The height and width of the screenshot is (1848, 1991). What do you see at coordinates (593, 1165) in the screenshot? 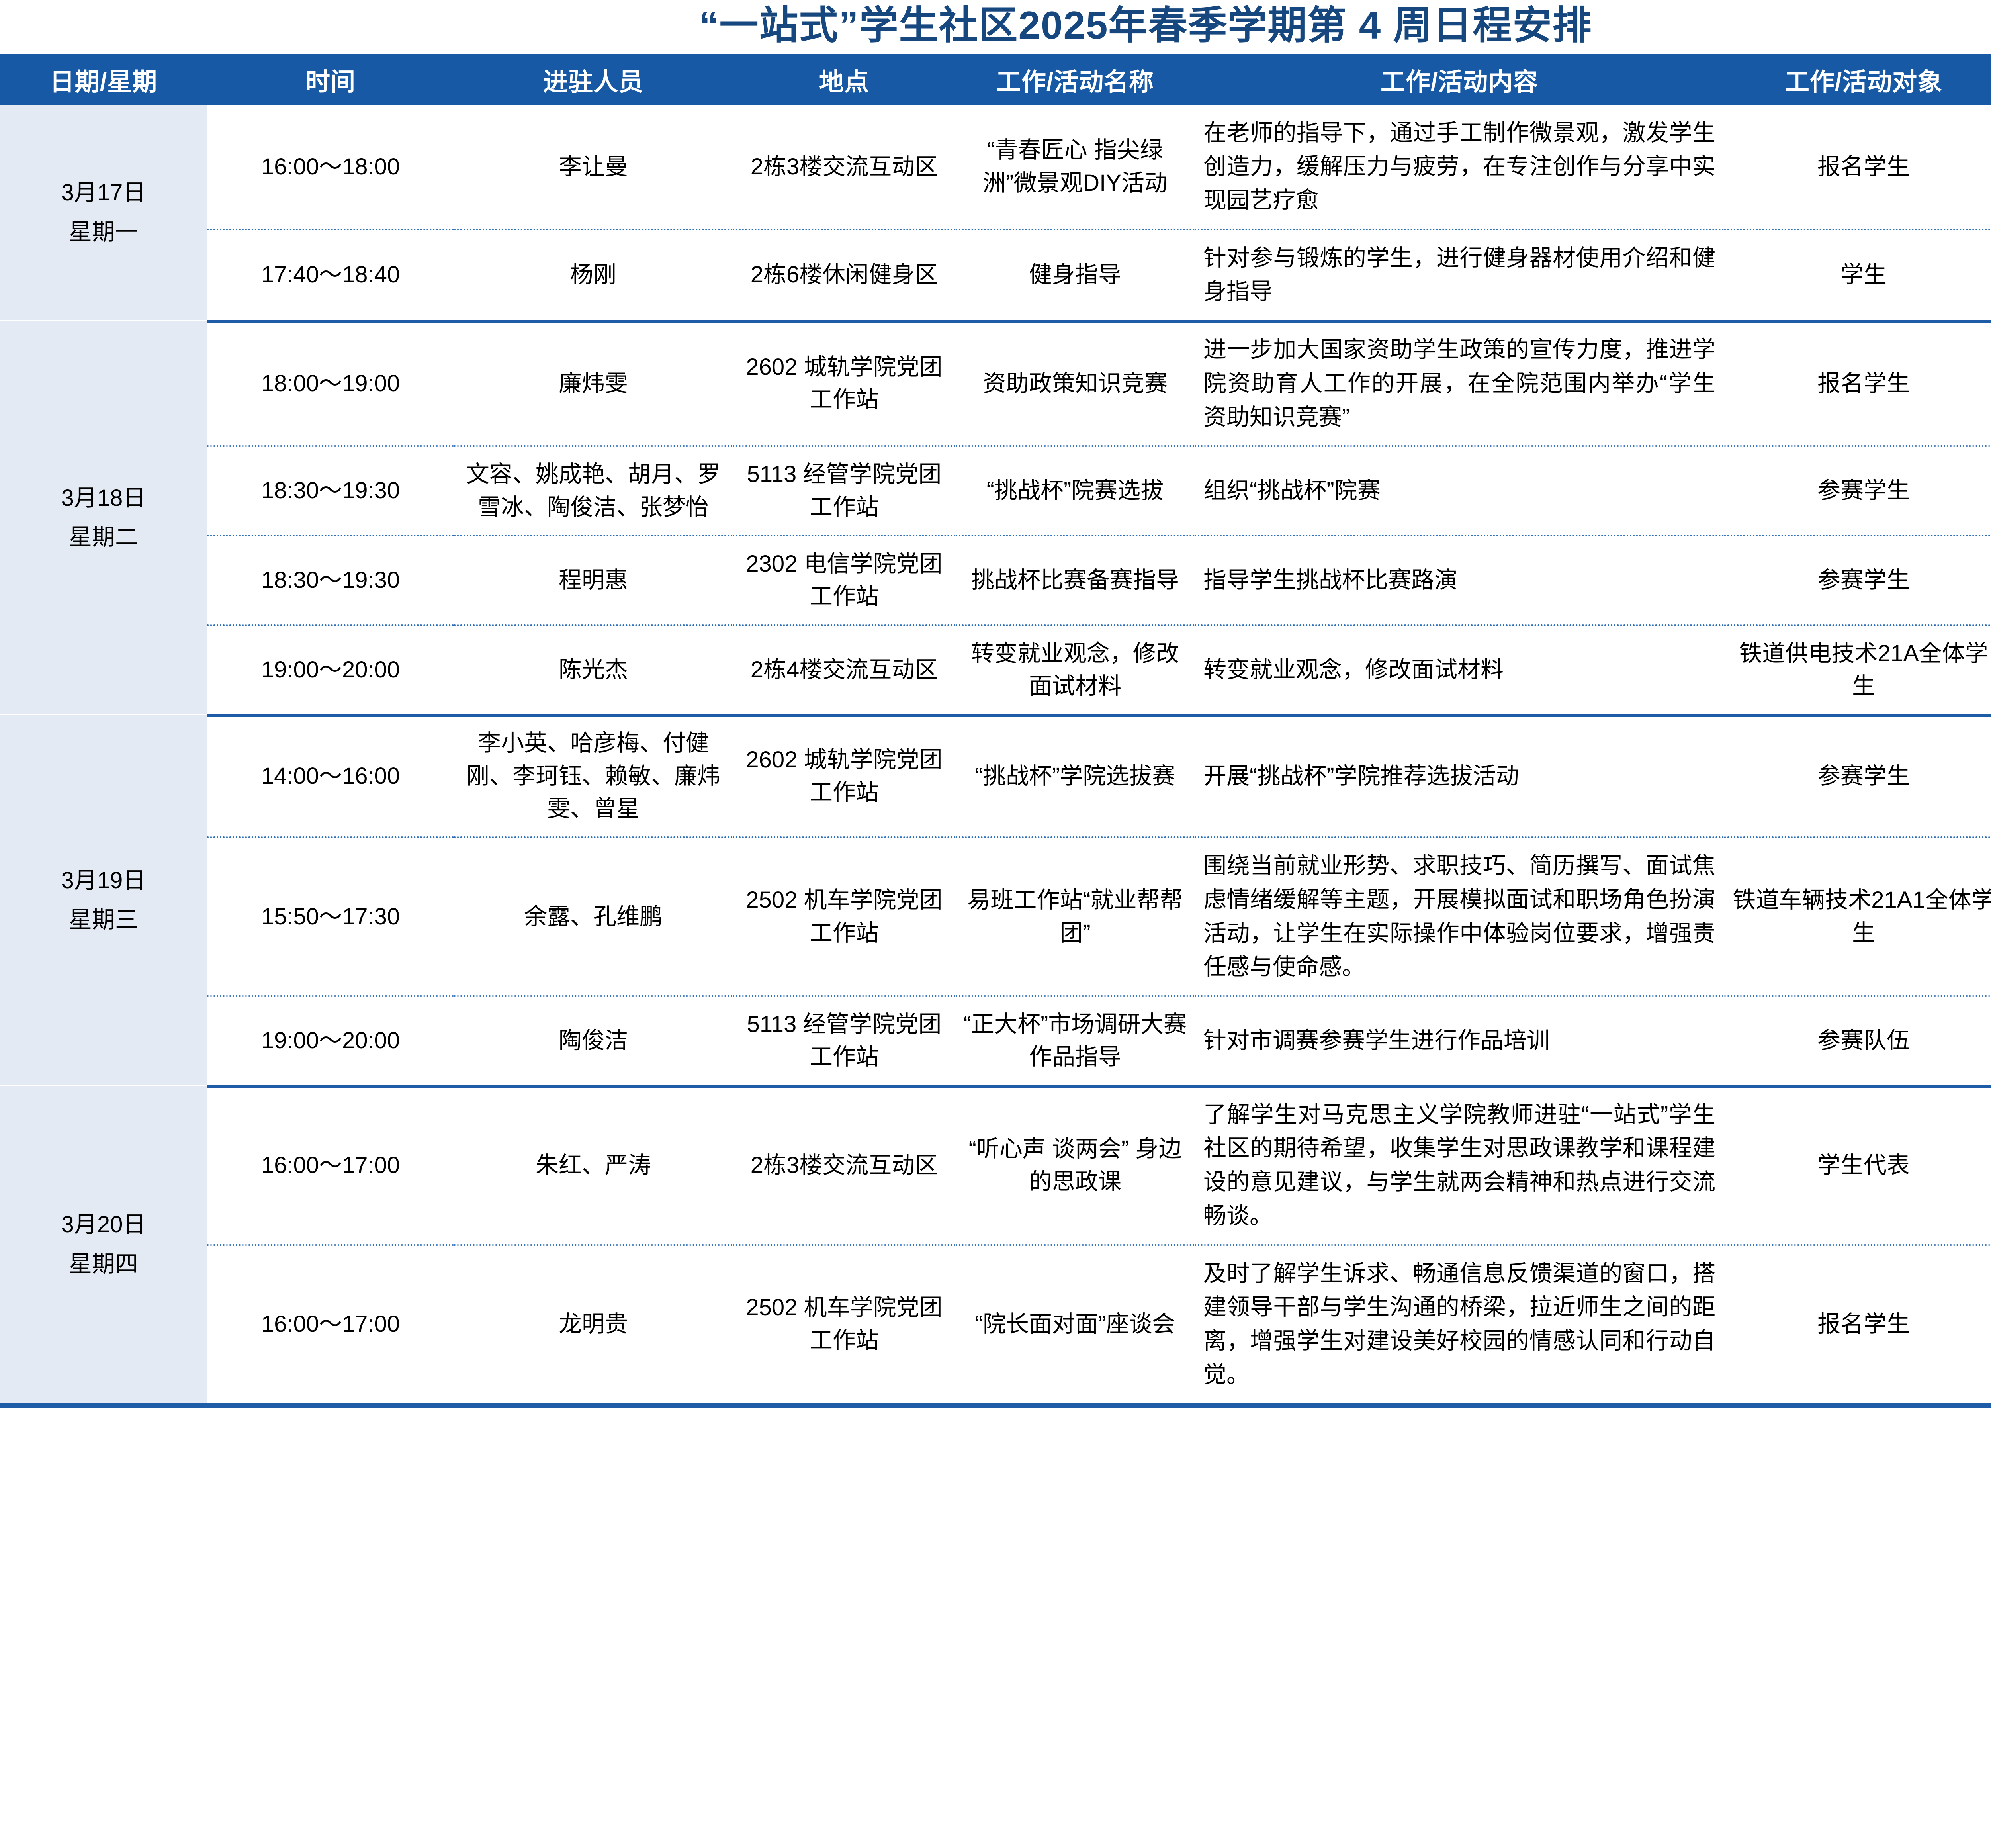
I see `cell-staff: 朱红、严涛` at bounding box center [593, 1165].